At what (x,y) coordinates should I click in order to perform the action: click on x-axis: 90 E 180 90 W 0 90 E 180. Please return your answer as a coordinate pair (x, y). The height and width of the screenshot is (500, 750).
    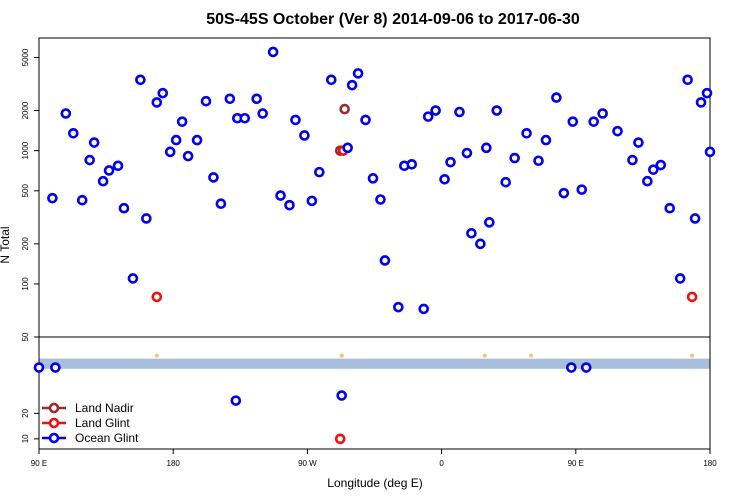
    Looking at the image, I should click on (374, 458).